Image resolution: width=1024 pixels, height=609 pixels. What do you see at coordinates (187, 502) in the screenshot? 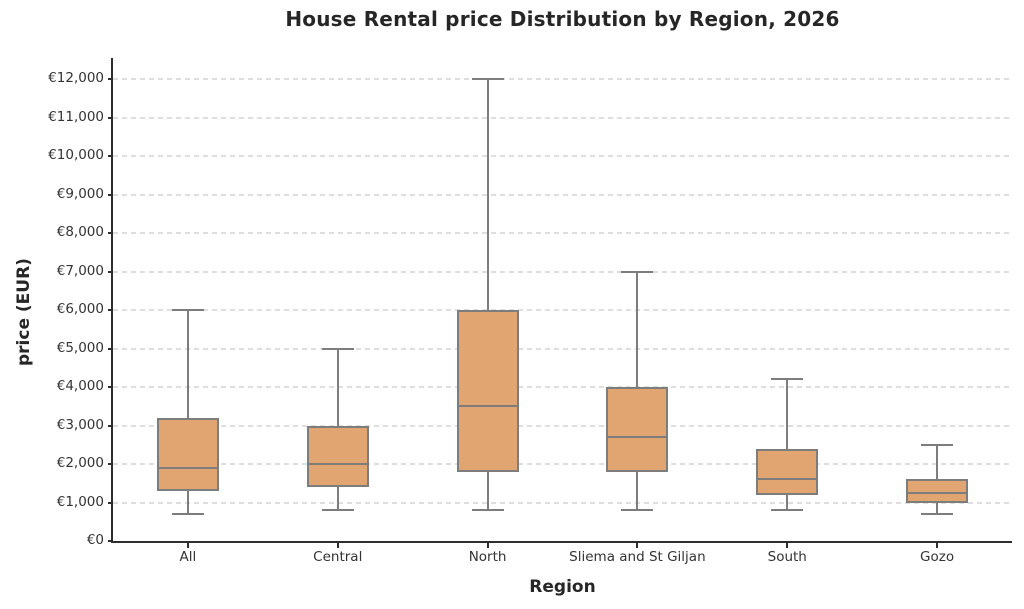
I see `whisker-lower-all` at bounding box center [187, 502].